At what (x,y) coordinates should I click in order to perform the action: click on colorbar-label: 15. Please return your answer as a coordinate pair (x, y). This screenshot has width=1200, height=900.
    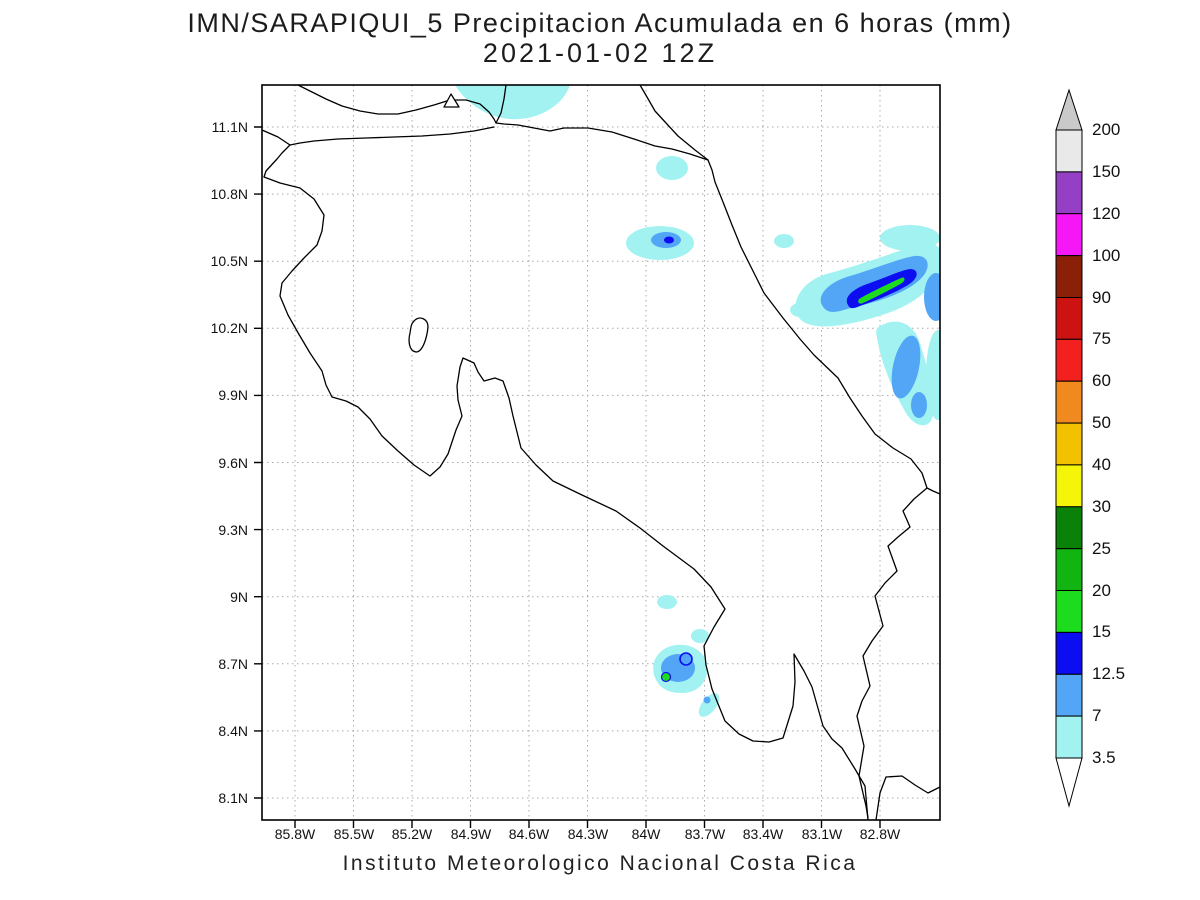
    Looking at the image, I should click on (1101, 631).